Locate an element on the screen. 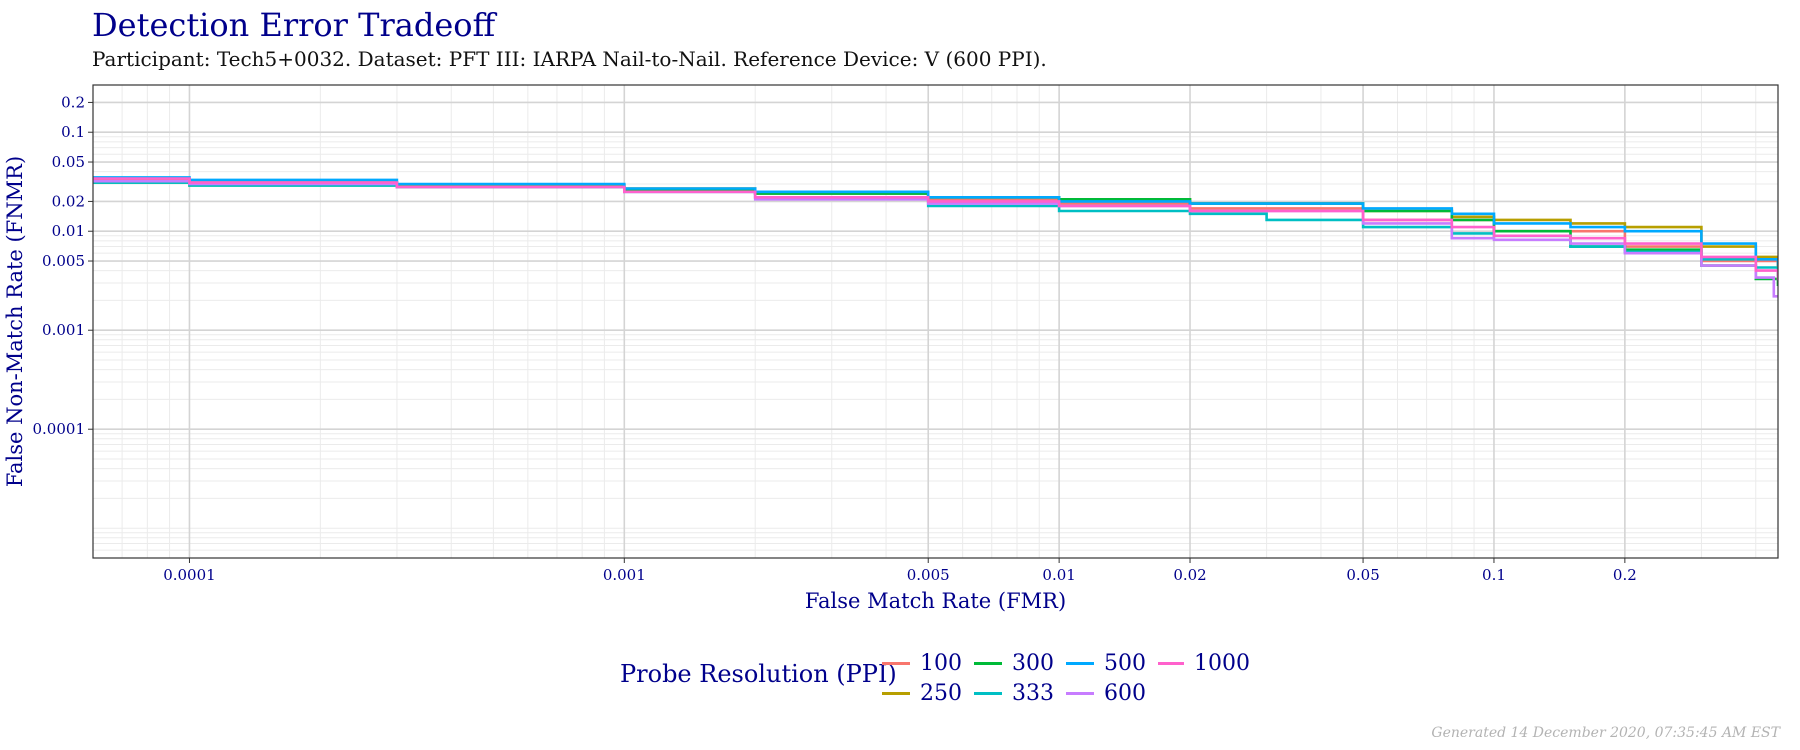  legend-item-300: 300 is located at coordinates (1020, 663).